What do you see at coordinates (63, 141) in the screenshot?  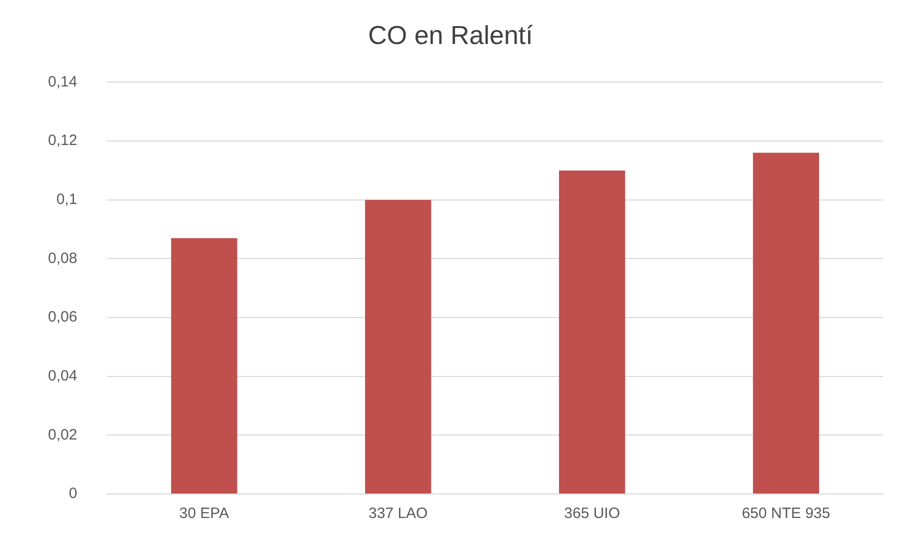 I see `y-tick-label: 0,12` at bounding box center [63, 141].